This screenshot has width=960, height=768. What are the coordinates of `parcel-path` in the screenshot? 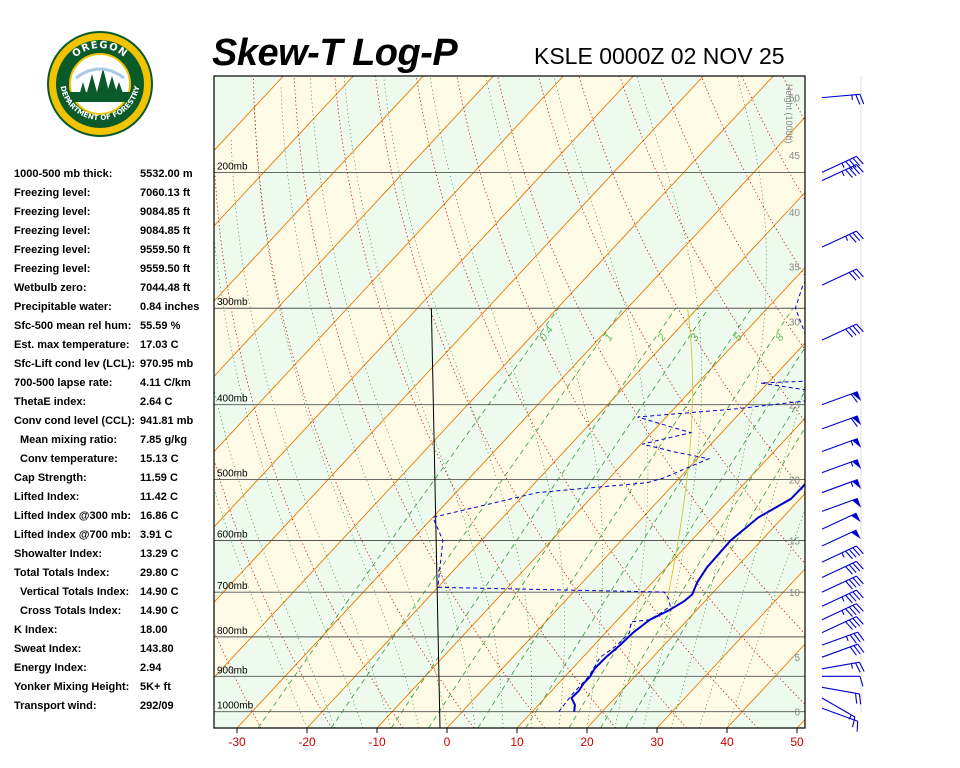 It's located at (561, 518).